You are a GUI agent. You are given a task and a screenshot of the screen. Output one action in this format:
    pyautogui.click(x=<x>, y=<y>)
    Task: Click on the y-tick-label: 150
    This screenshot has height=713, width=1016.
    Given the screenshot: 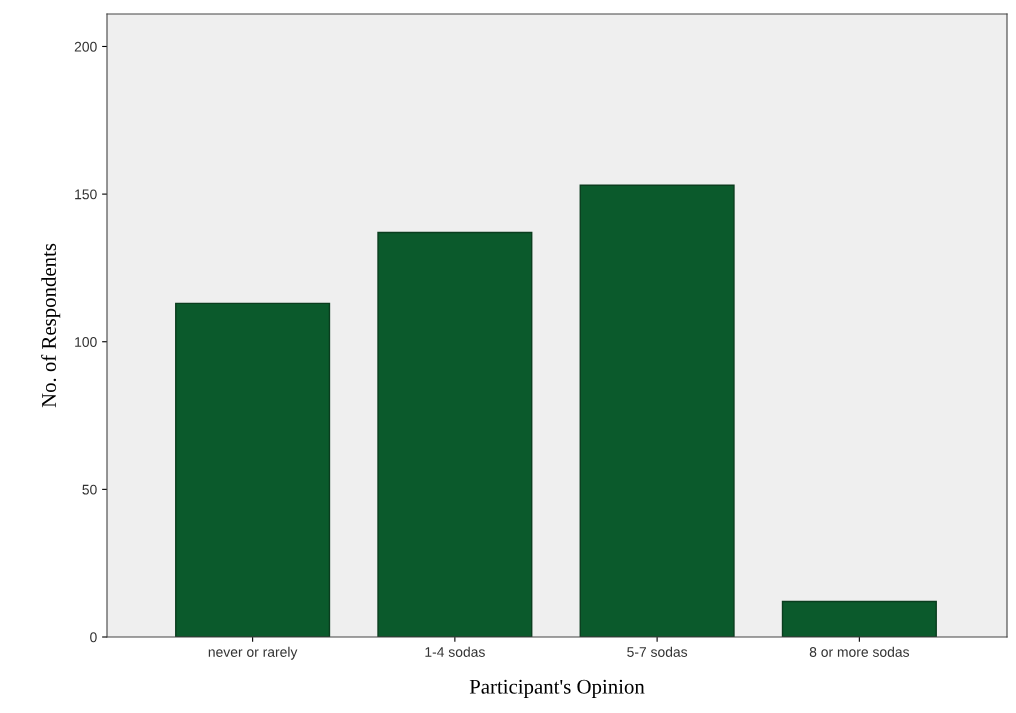 What is the action you would take?
    pyautogui.click(x=86, y=194)
    